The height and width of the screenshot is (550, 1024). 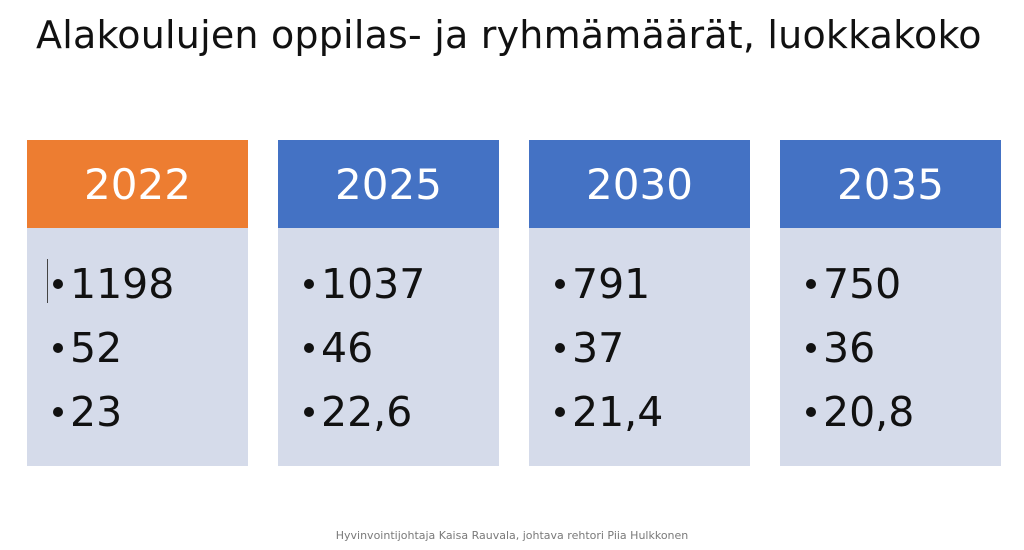 I want to click on card-header: 2025, so click(x=388, y=184).